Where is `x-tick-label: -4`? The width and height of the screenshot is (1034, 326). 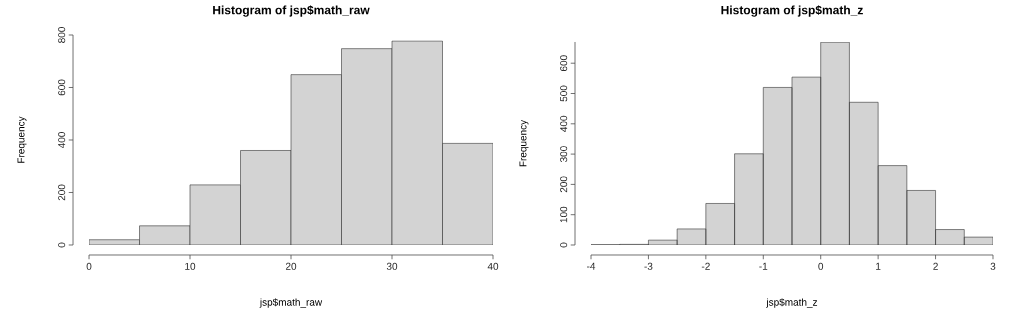
x-tick-label: -4 is located at coordinates (591, 266).